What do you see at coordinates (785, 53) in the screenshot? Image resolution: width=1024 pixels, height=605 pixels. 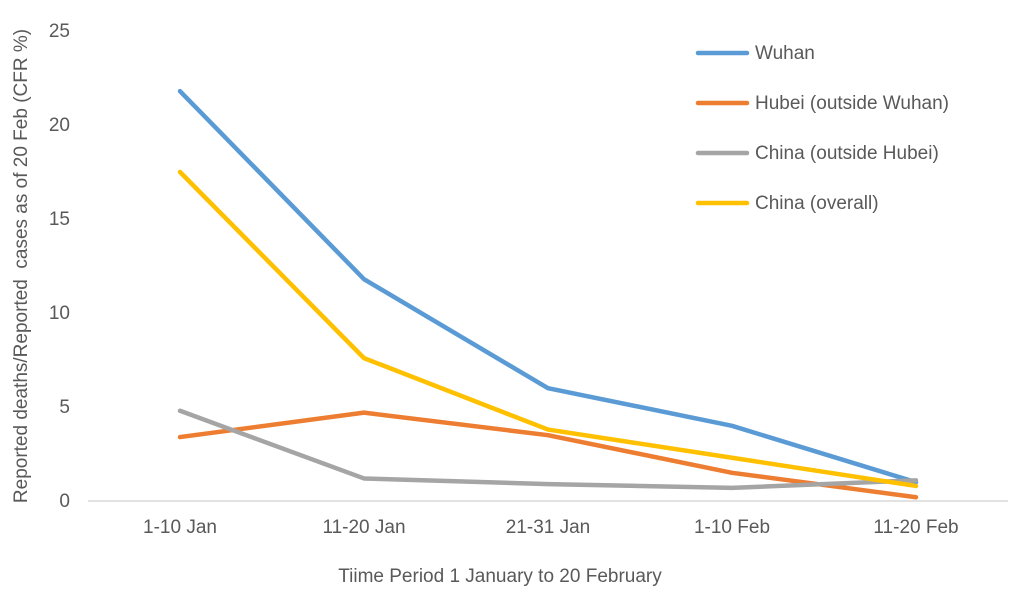 I see `legend-label: Wuhan` at bounding box center [785, 53].